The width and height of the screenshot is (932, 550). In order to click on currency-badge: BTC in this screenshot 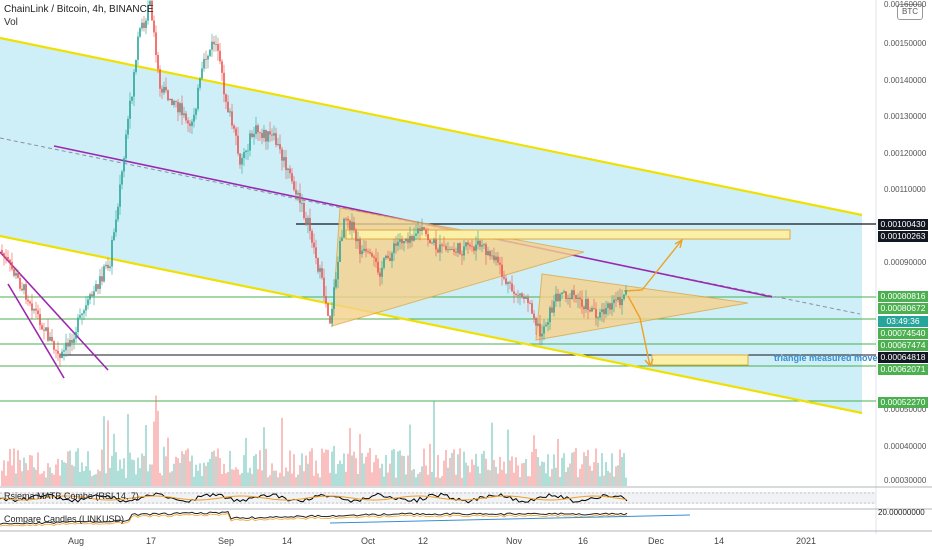, I will do `click(910, 12)`.